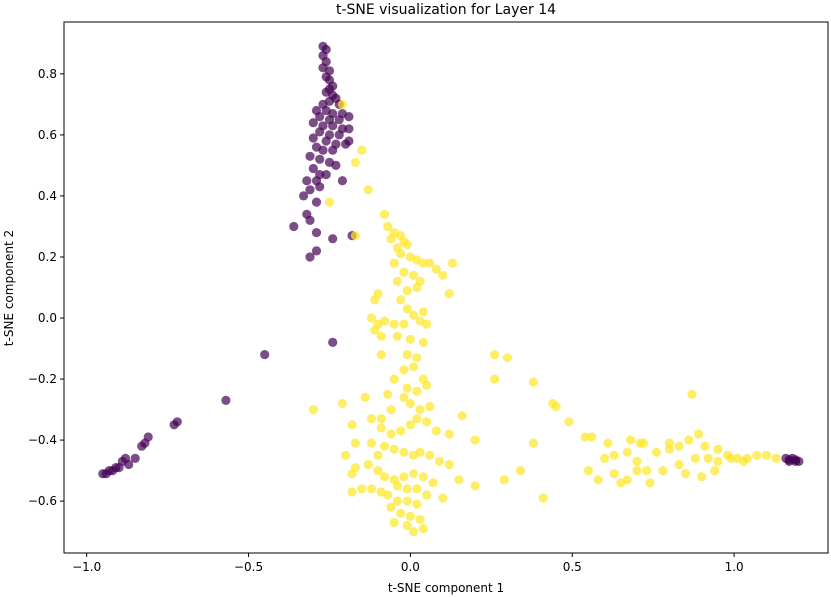 The height and width of the screenshot is (597, 831). Describe the element at coordinates (42, 379) in the screenshot. I see `y-tick-label: −0.2` at that location.